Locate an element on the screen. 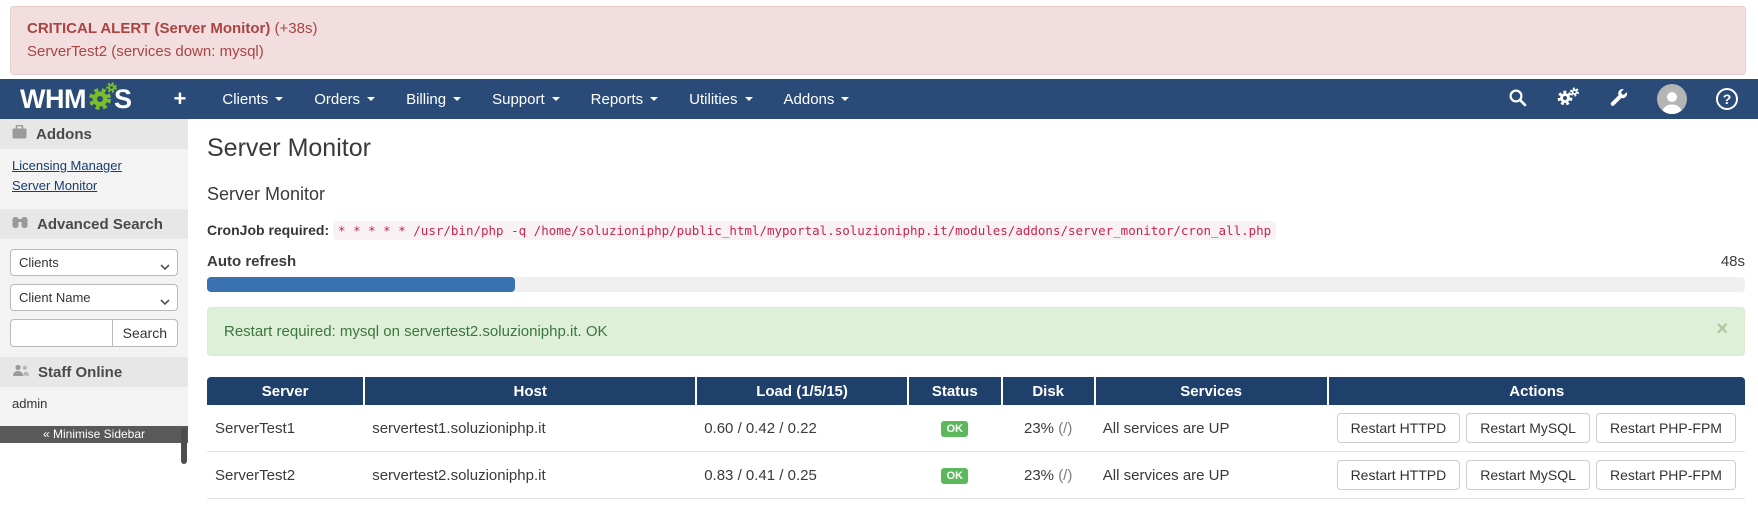 This screenshot has height=525, width=1758. nav-item-label: Addons is located at coordinates (809, 99).